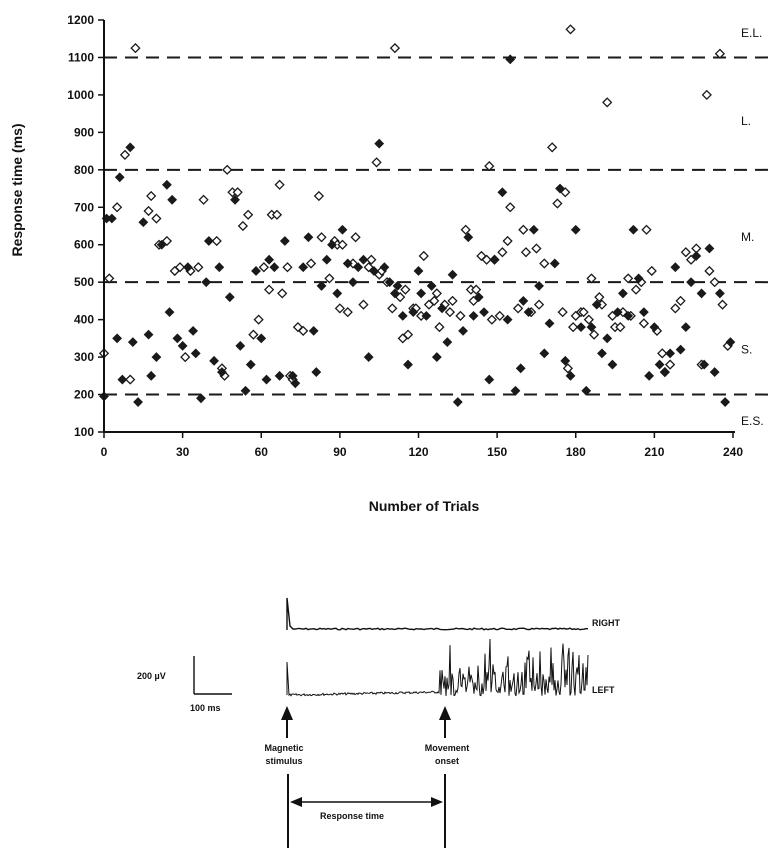 This screenshot has height=849, width=773. What do you see at coordinates (205, 708) in the screenshot?
I see `scale-time-label: 100 ms` at bounding box center [205, 708].